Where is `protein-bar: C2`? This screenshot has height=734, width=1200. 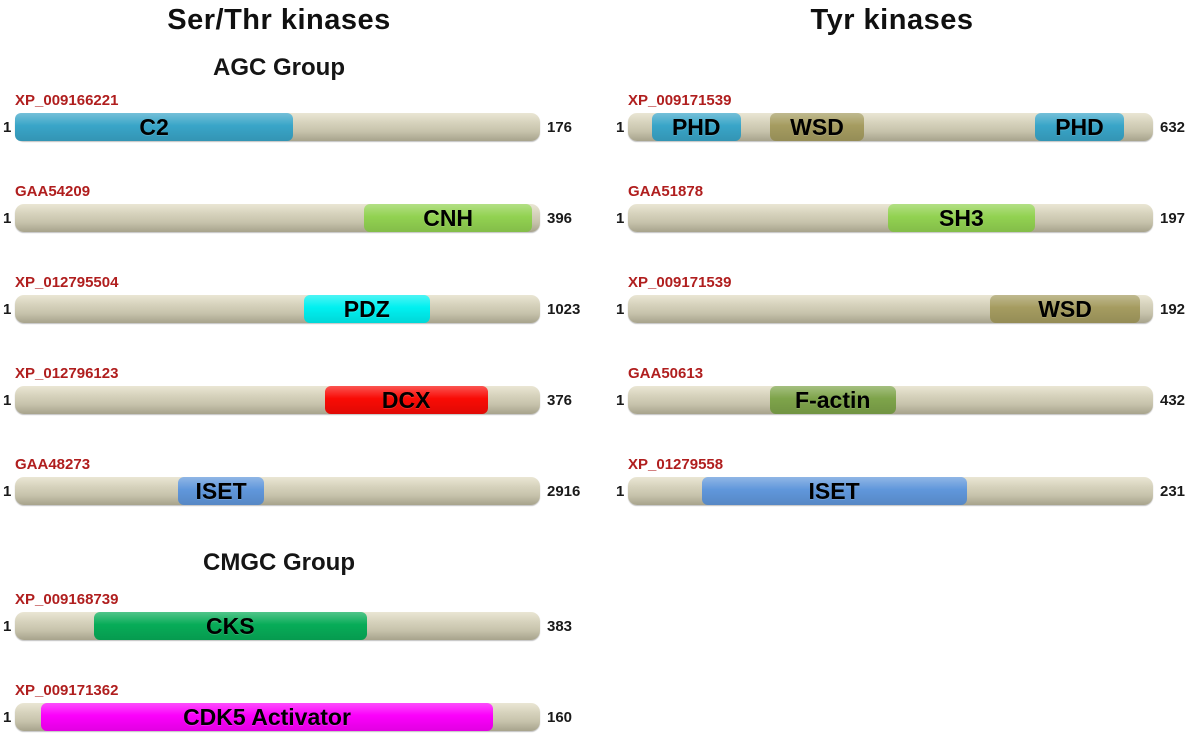
protein-bar: C2 is located at coordinates (277, 127).